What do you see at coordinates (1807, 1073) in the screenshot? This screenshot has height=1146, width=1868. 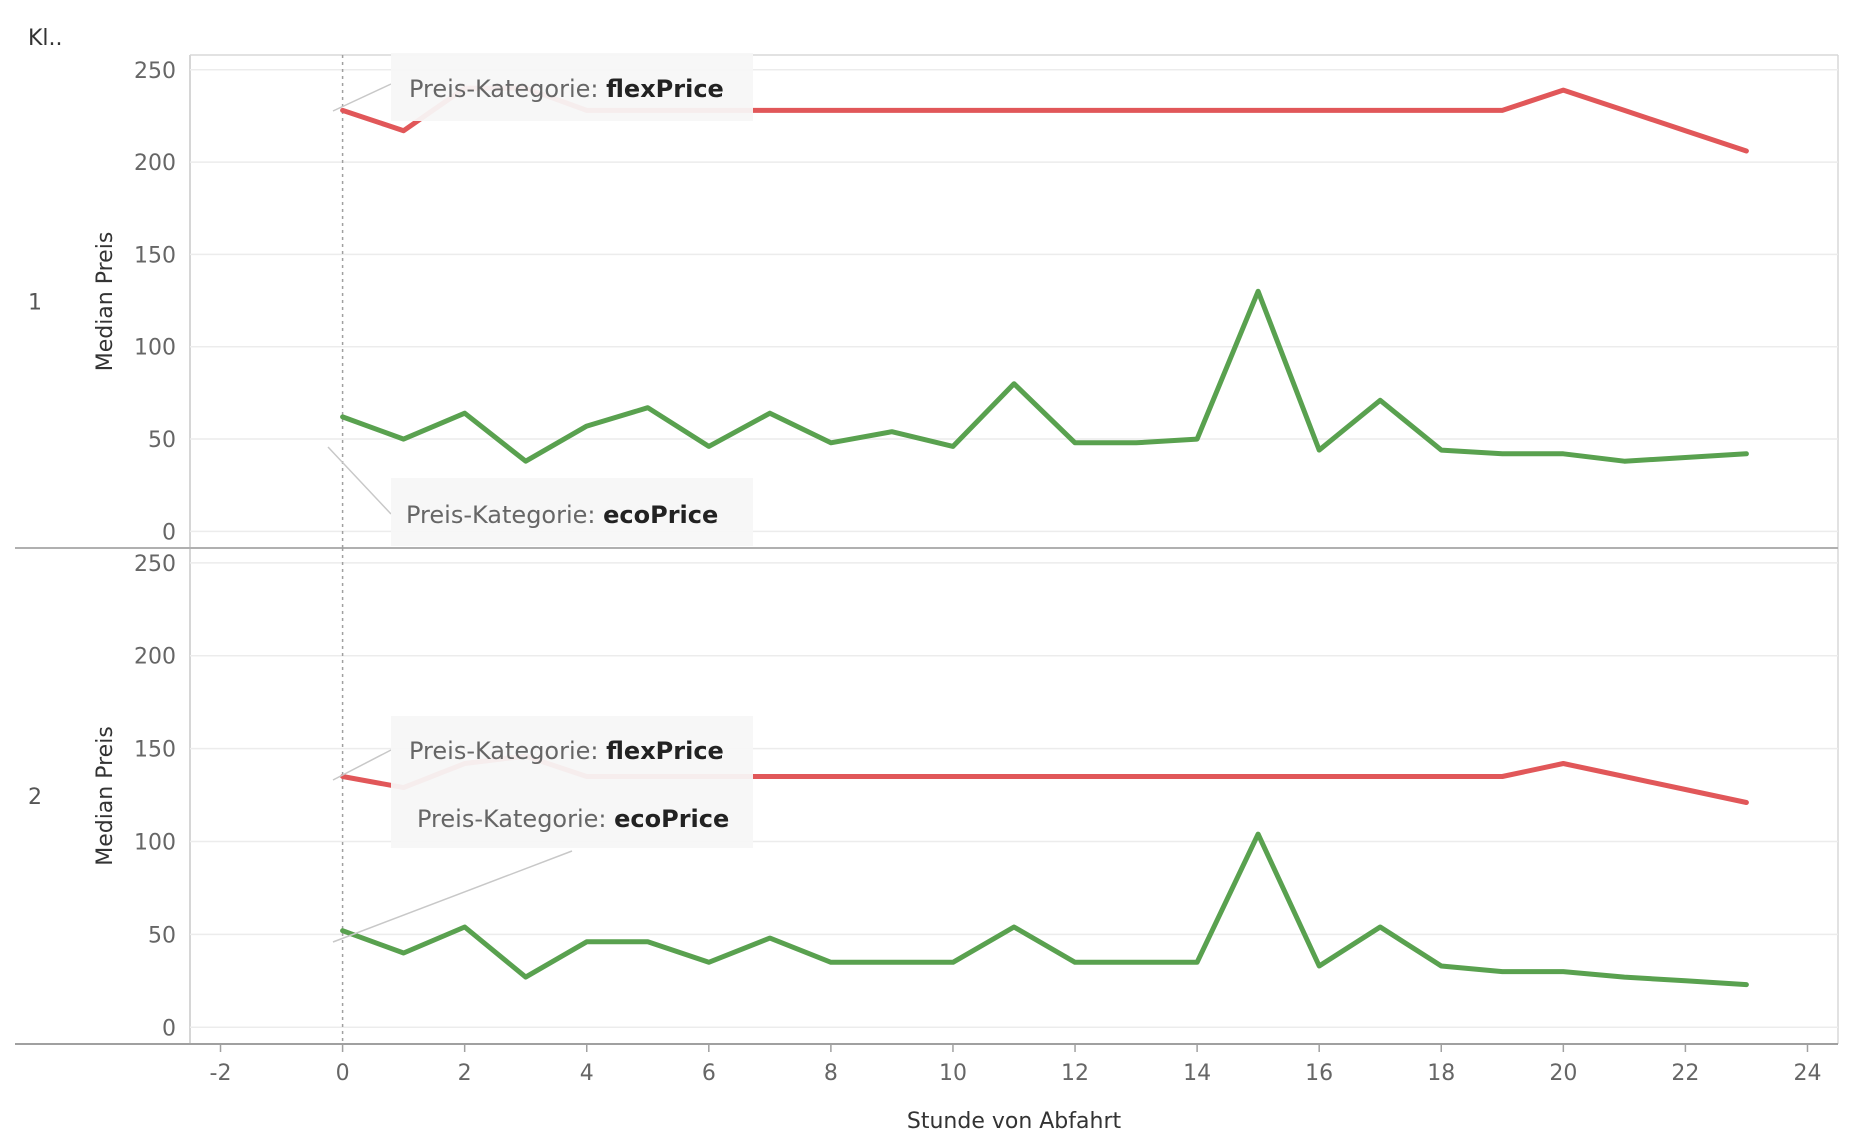 I see `x-tick-label: 24` at bounding box center [1807, 1073].